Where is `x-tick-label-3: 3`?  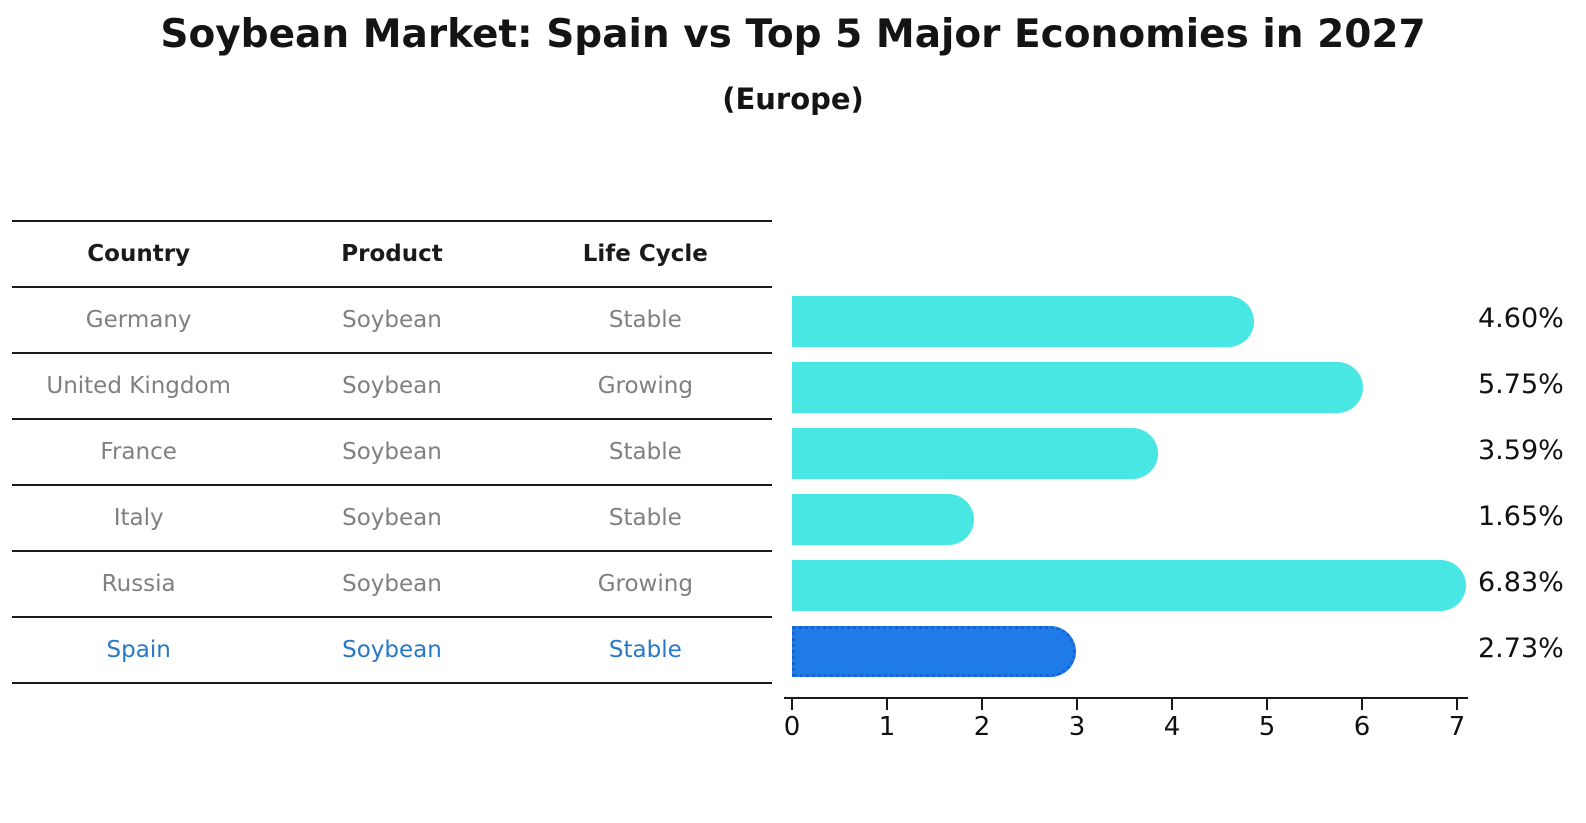 x-tick-label-3: 3 is located at coordinates (1077, 727).